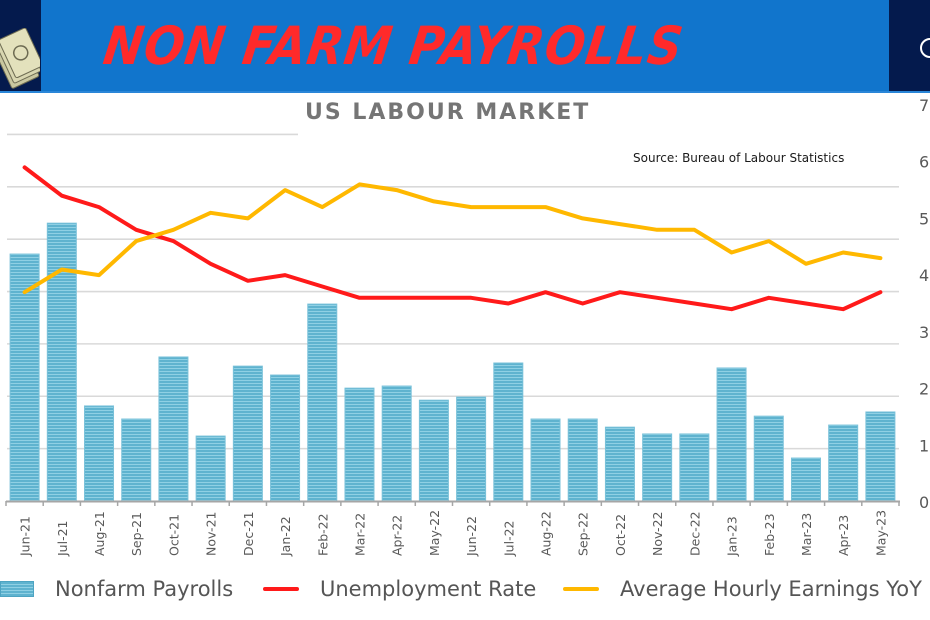 The width and height of the screenshot is (930, 620). What do you see at coordinates (880, 533) in the screenshot?
I see `x-tick-label: May-23` at bounding box center [880, 533].